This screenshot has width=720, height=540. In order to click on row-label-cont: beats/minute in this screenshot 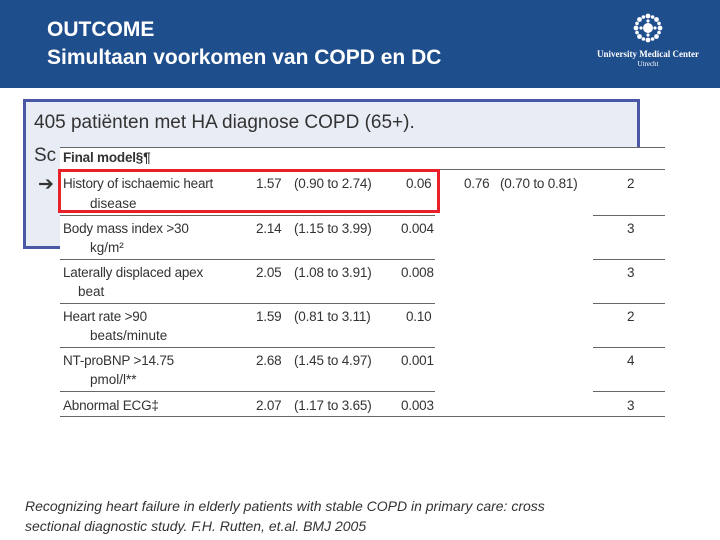, I will do `click(129, 335)`.